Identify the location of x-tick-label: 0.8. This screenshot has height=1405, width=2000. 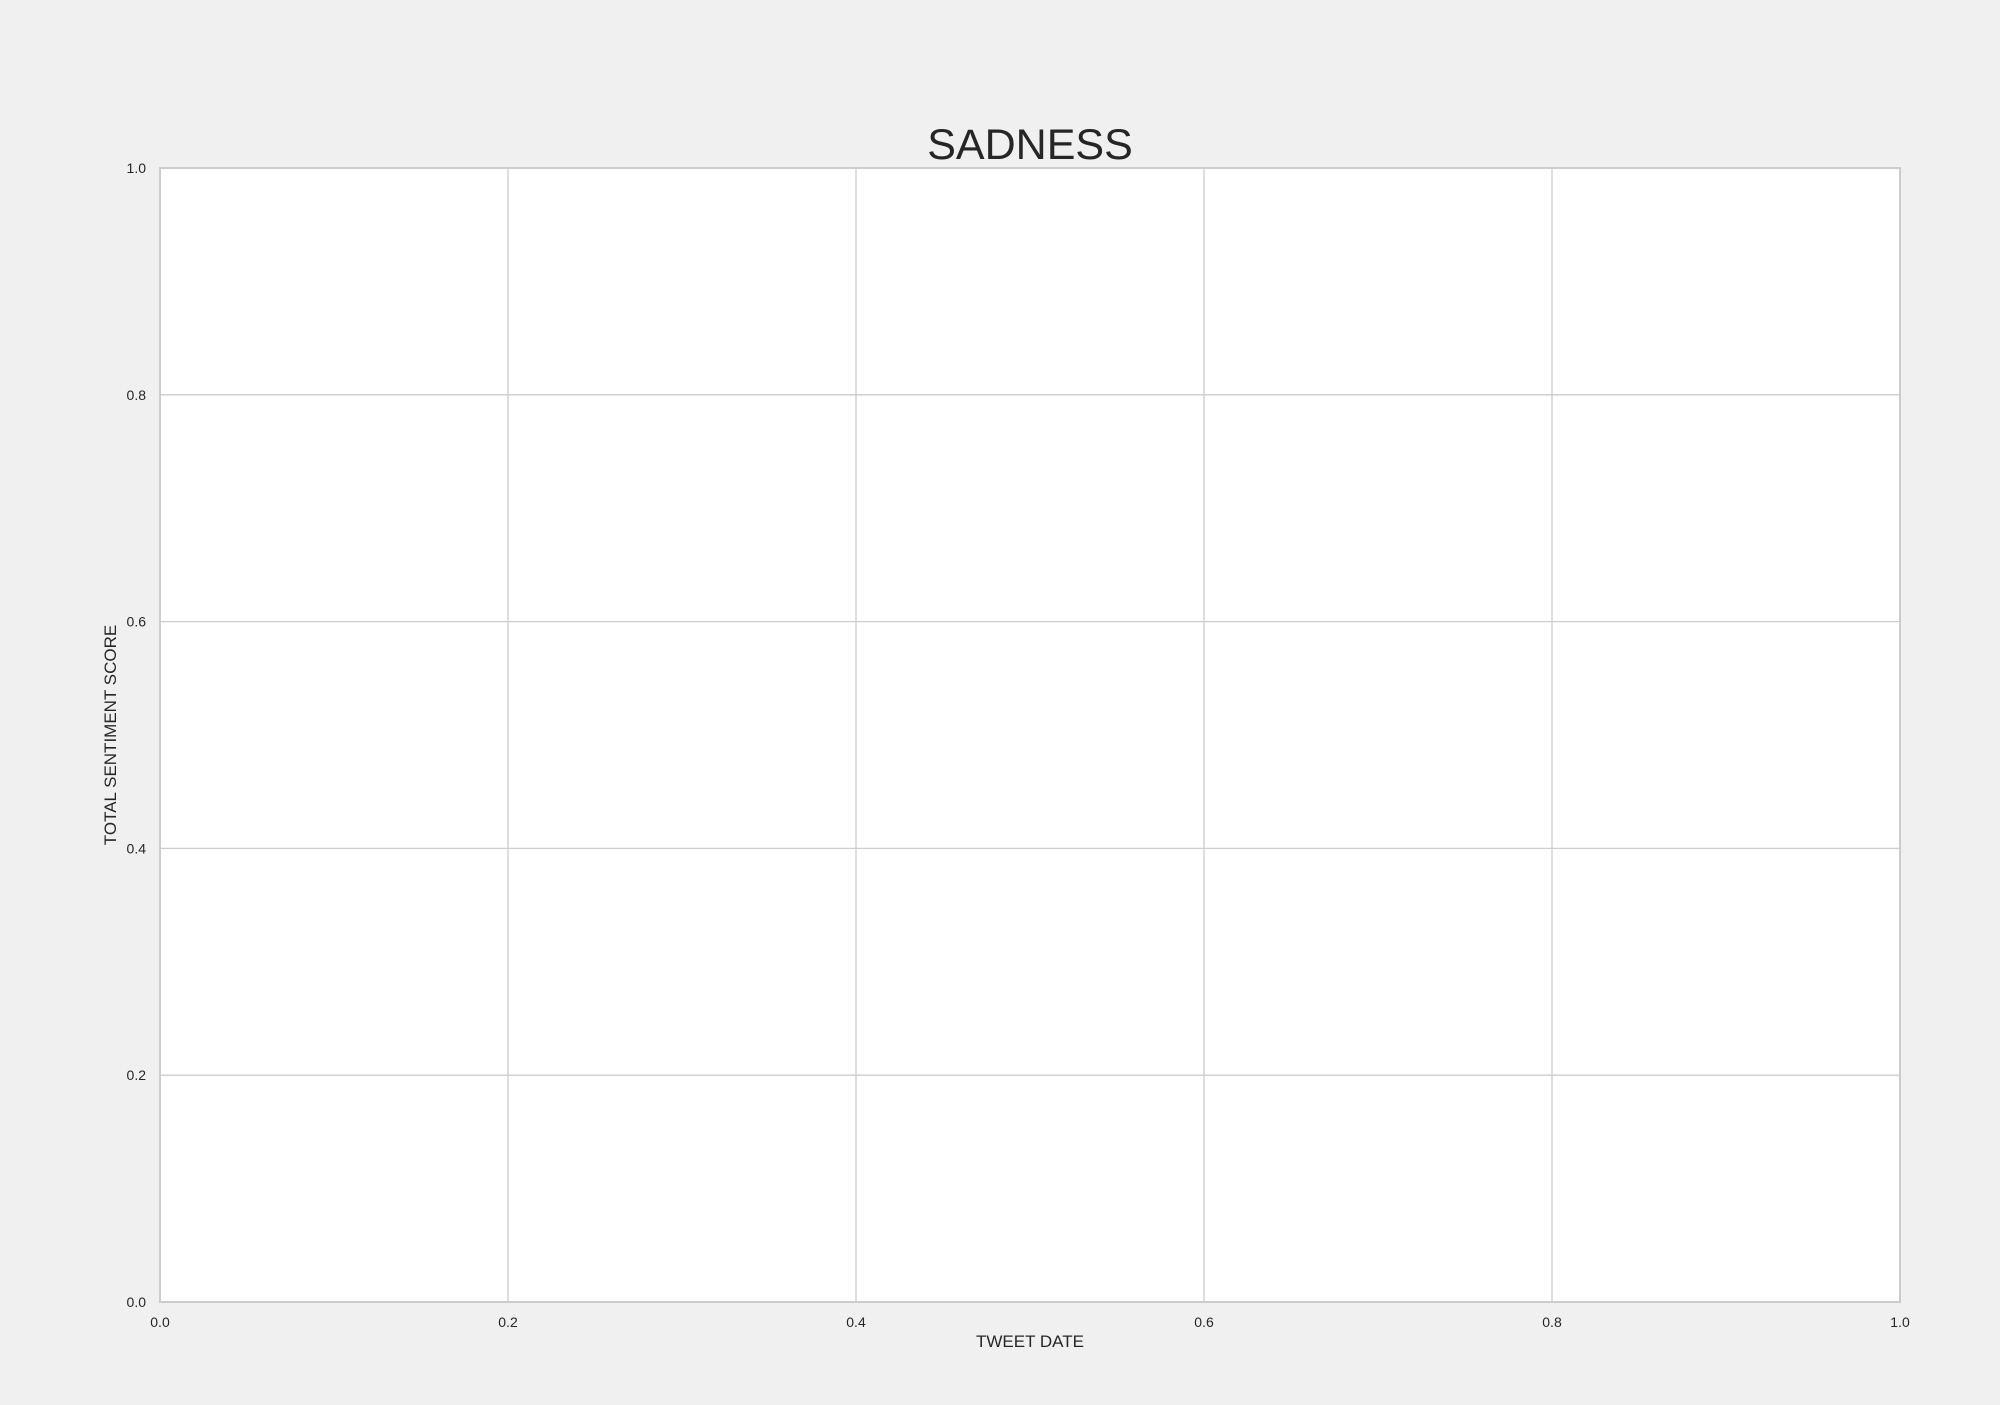
(1552, 1322).